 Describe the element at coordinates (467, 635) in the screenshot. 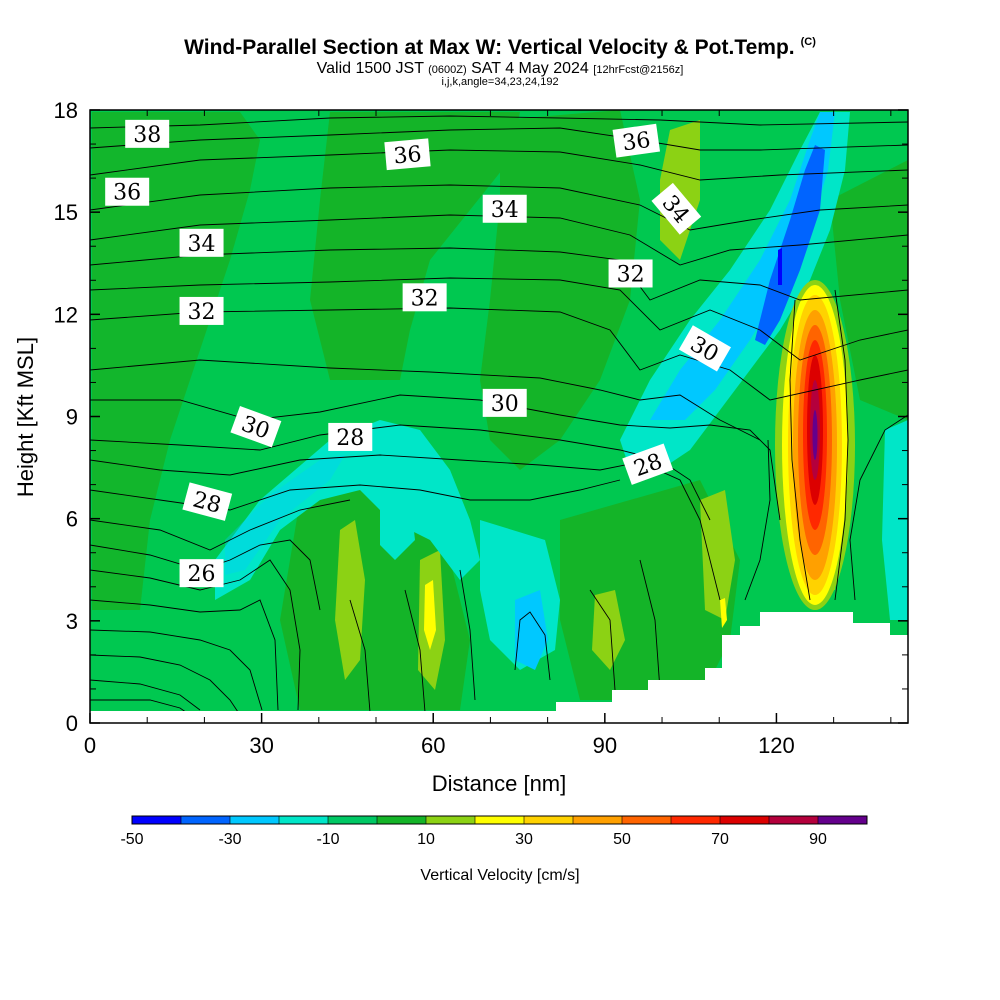

I see `isentrope-column-c` at that location.